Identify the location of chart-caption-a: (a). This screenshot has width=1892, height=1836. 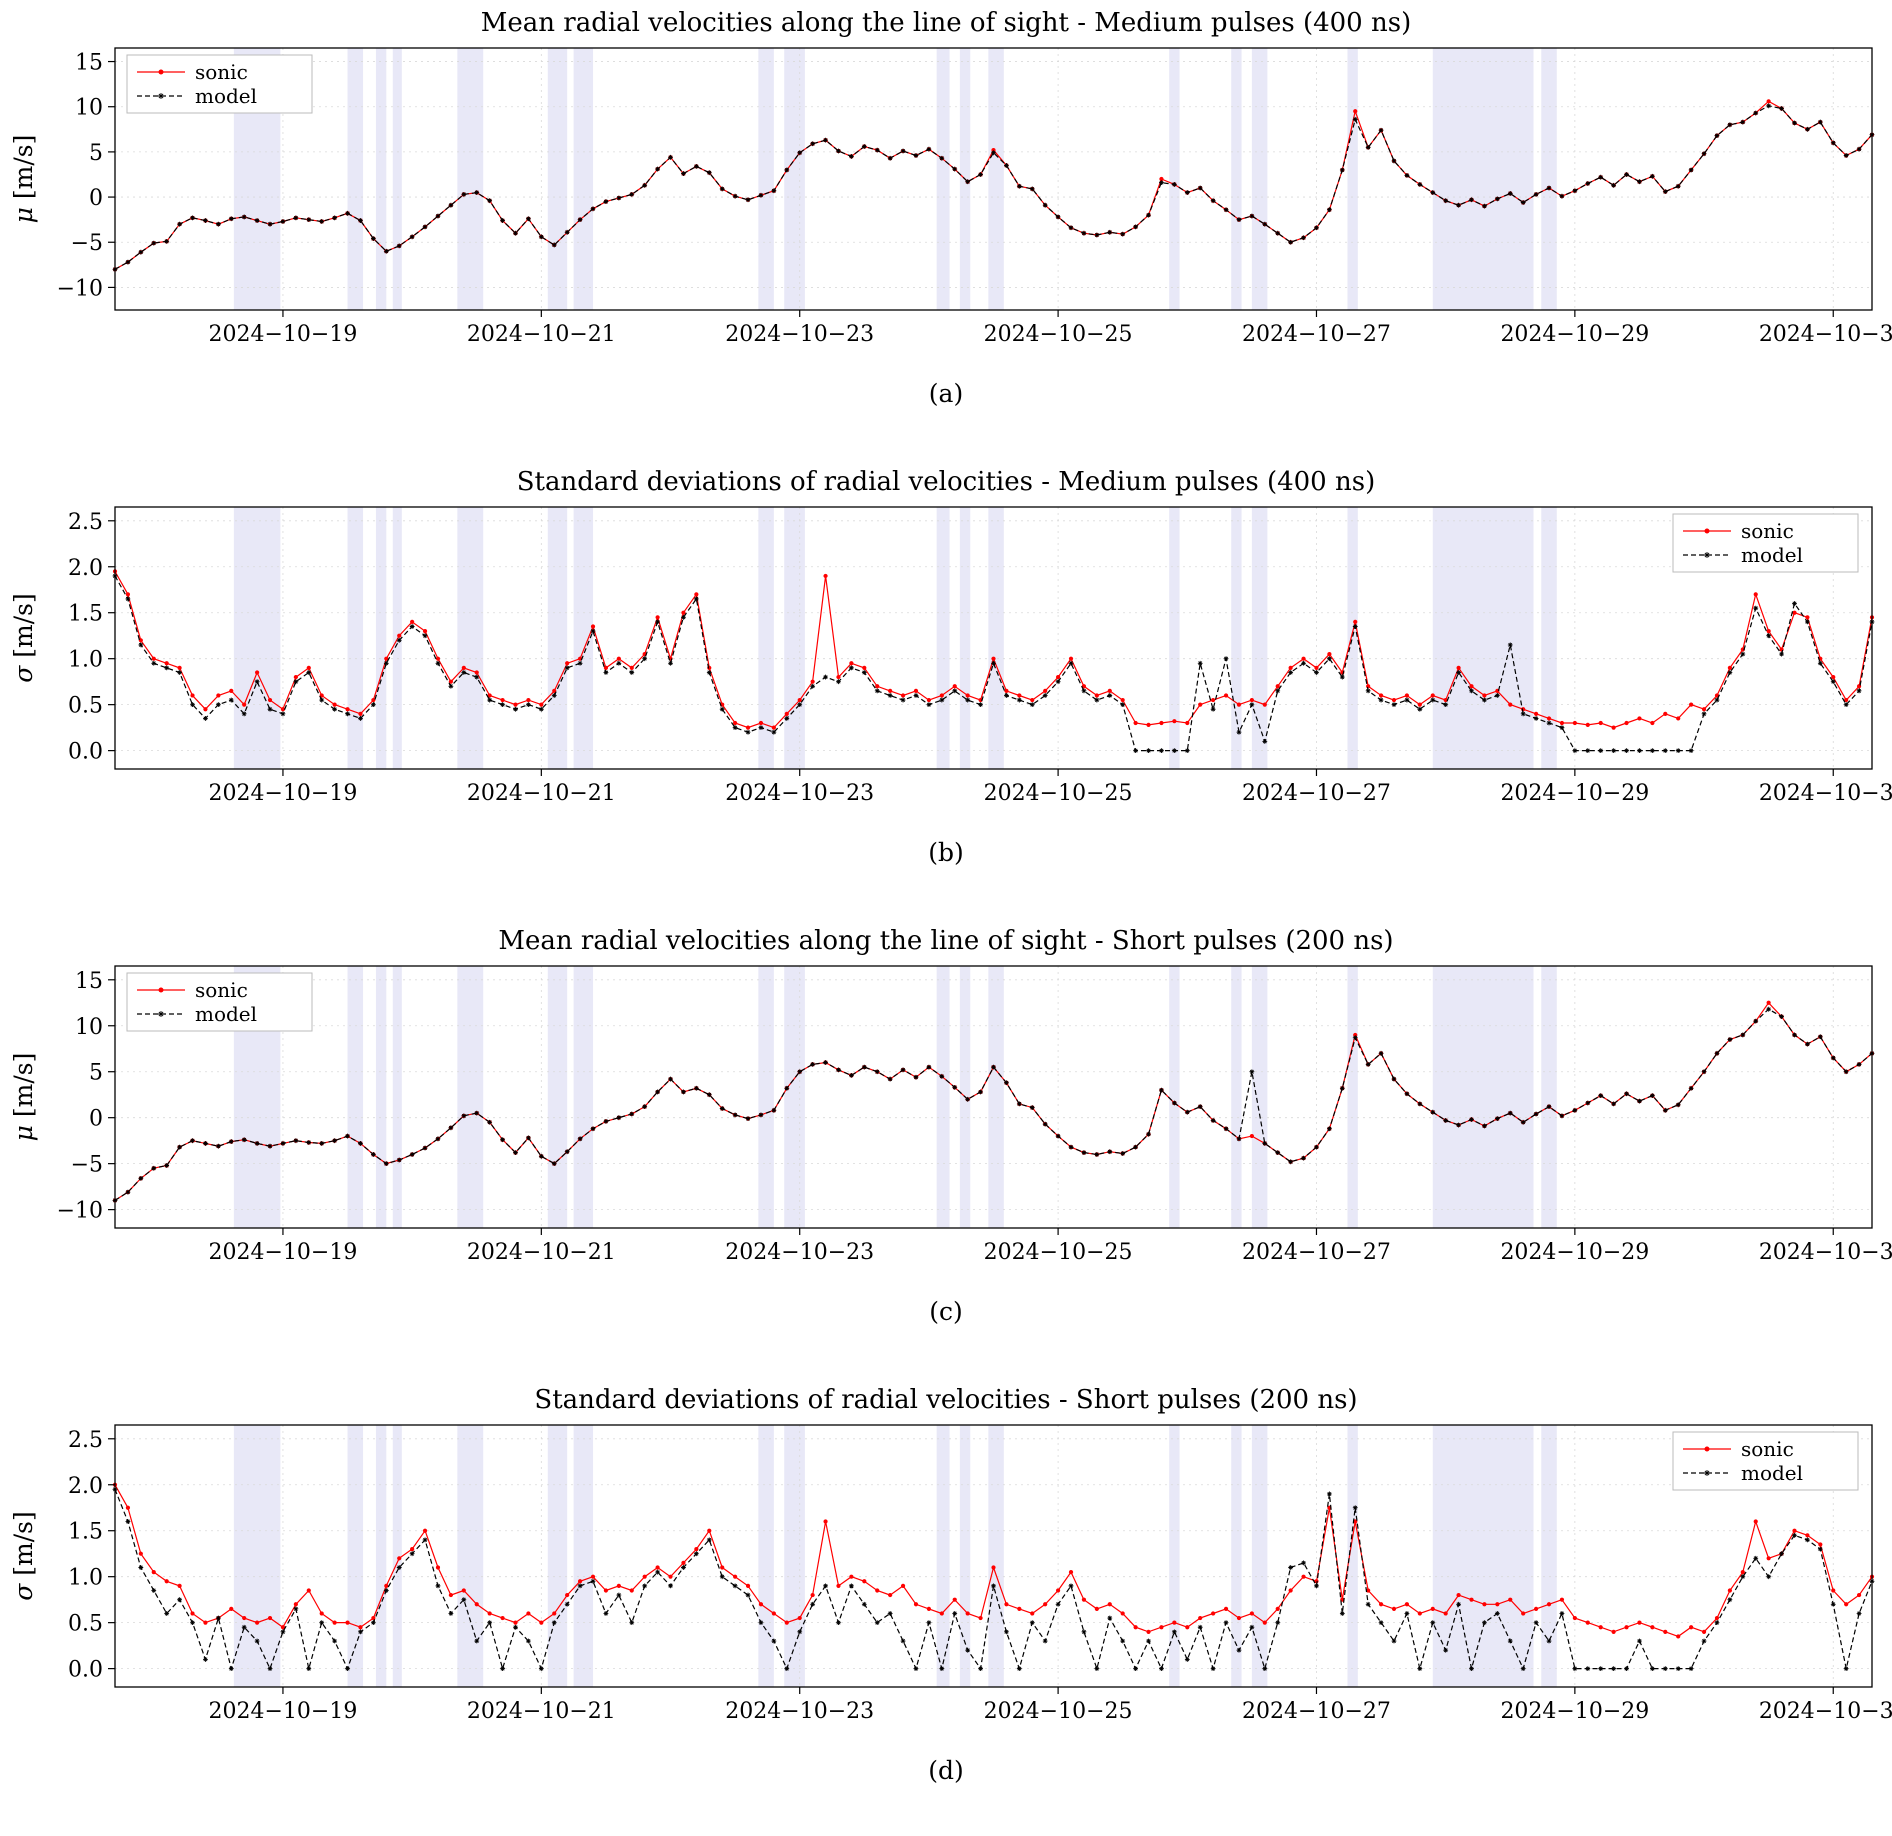
(946, 393).